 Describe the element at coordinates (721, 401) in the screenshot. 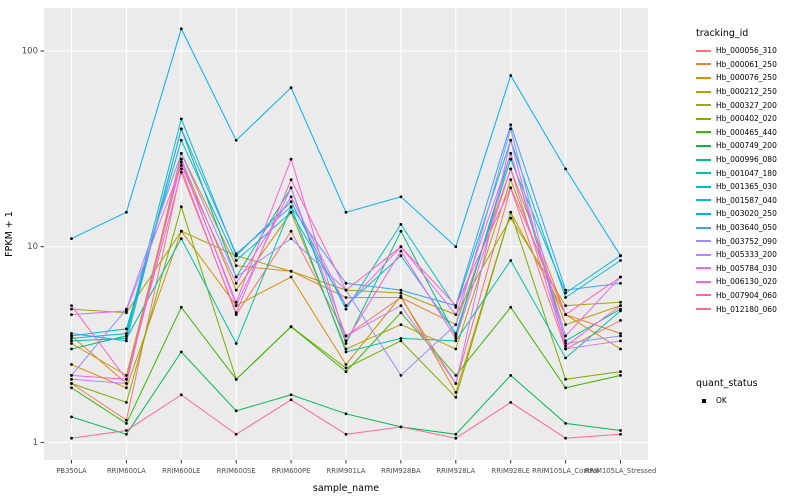

I see `quant-ok-label: OK` at that location.